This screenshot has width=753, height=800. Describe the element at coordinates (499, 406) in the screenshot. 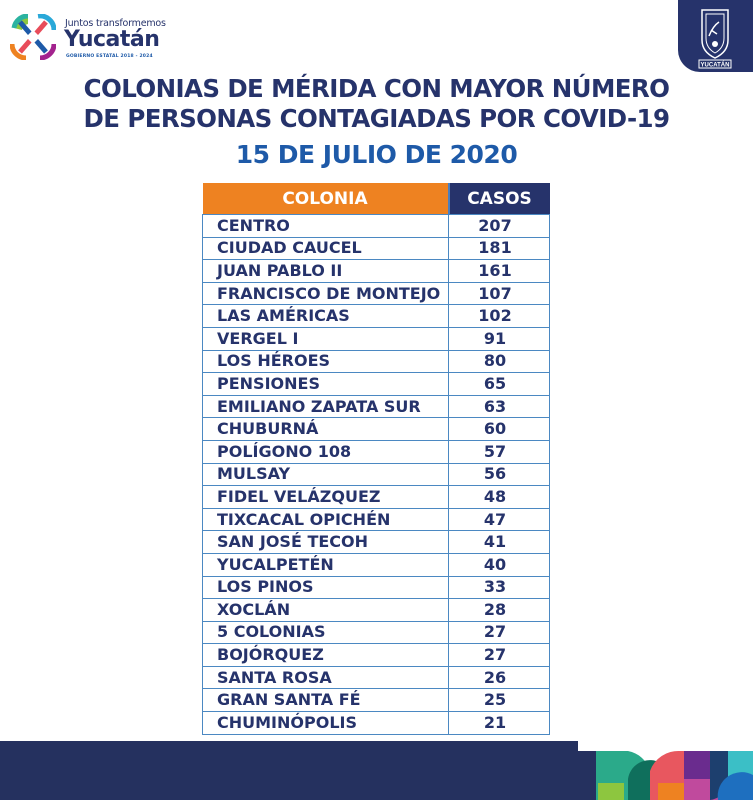

I see `casos-cell: 63` at that location.